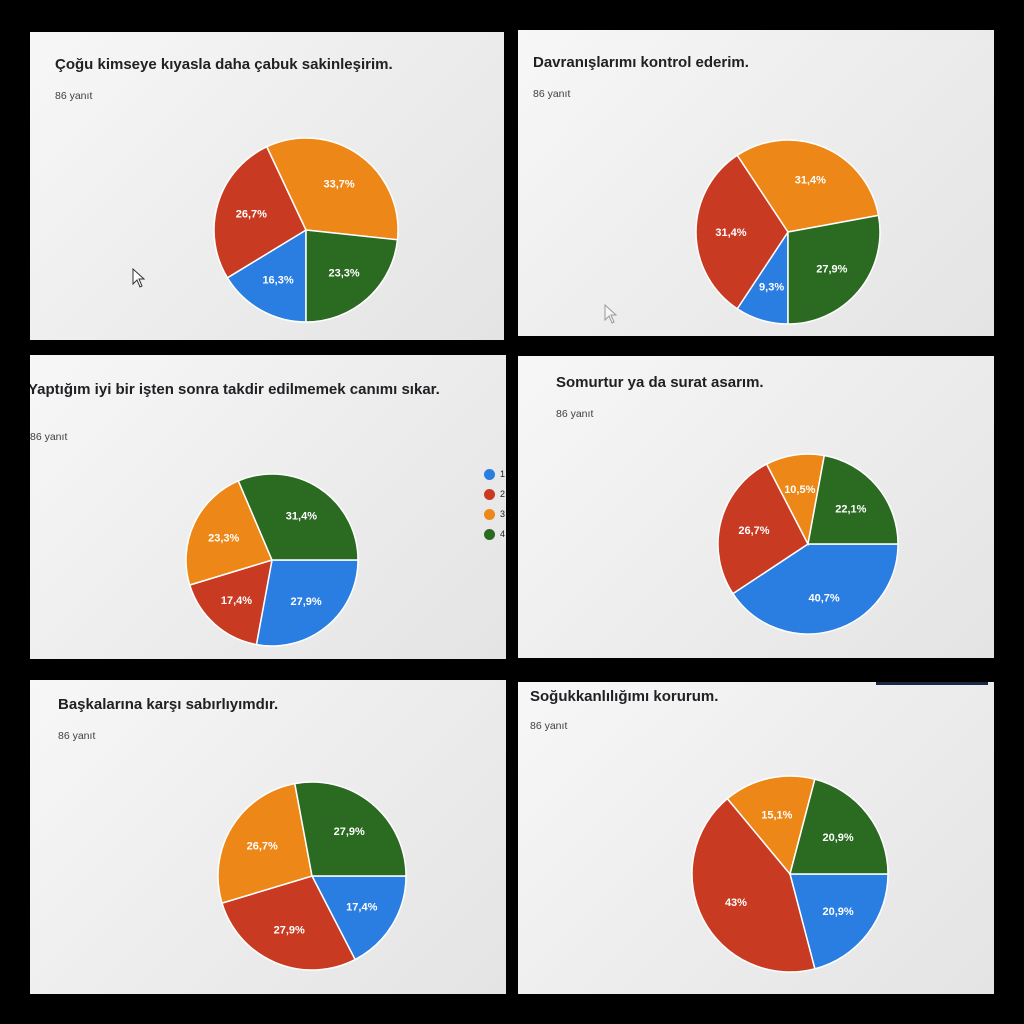  I want to click on pie-chart: 16,3% 26,7% 33,7% 23,3%, so click(306, 230).